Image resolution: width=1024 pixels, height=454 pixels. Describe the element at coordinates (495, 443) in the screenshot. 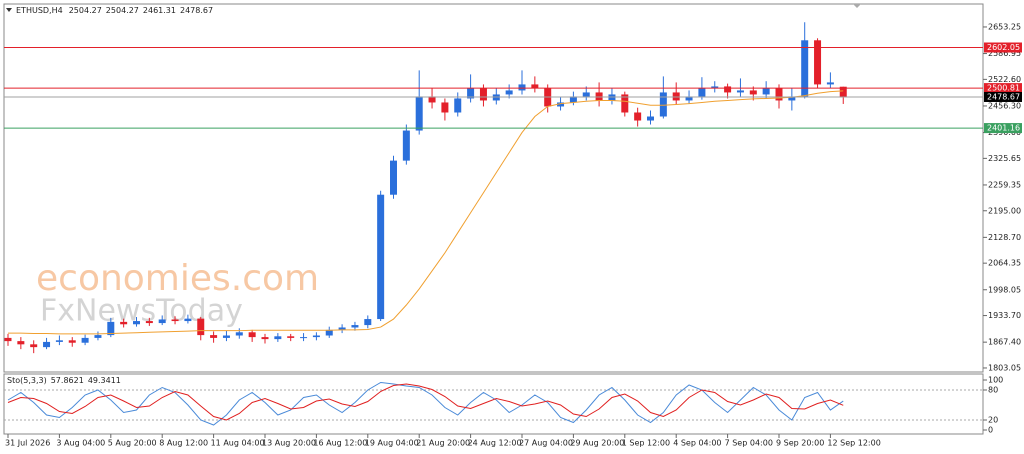

I see `x-tick-label: 24 Aug 12:00` at that location.